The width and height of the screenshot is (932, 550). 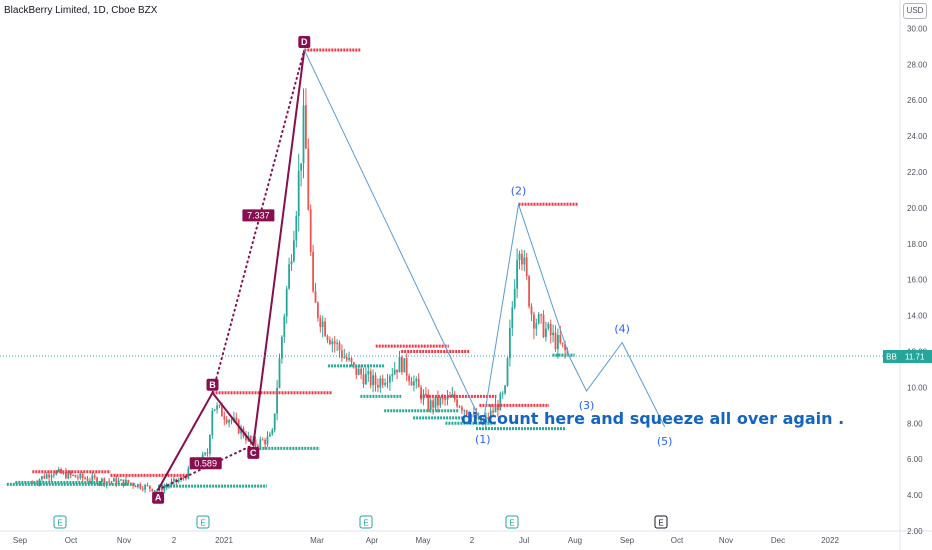 I want to click on last-price-value: 11.71, so click(x=915, y=357).